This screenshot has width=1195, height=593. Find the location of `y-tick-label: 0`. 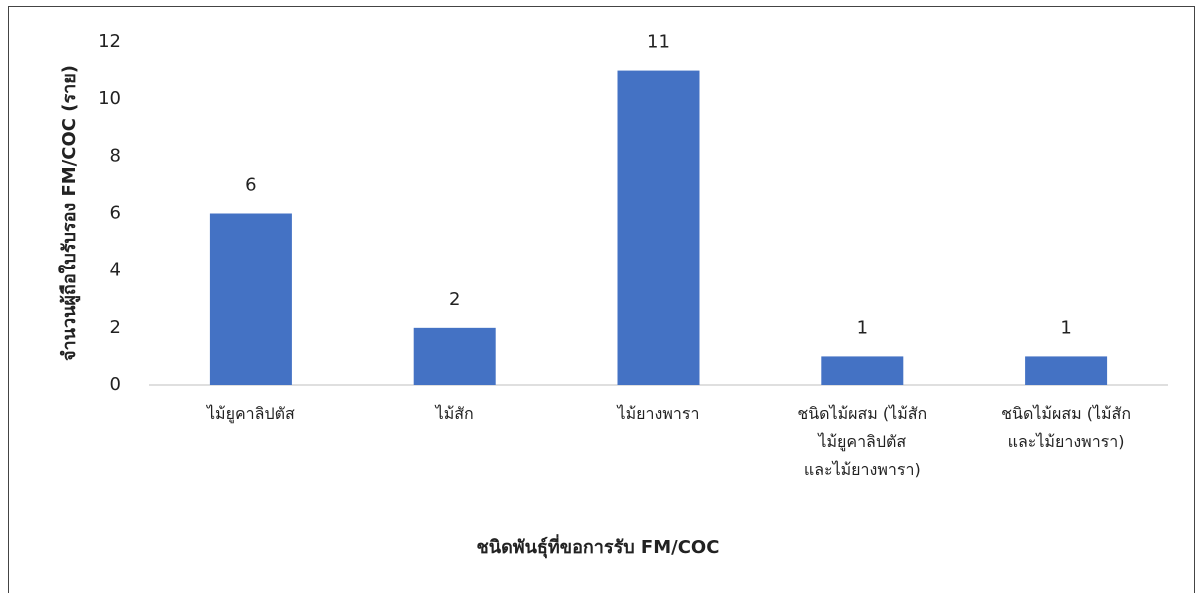

y-tick-label: 0 is located at coordinates (115, 384).